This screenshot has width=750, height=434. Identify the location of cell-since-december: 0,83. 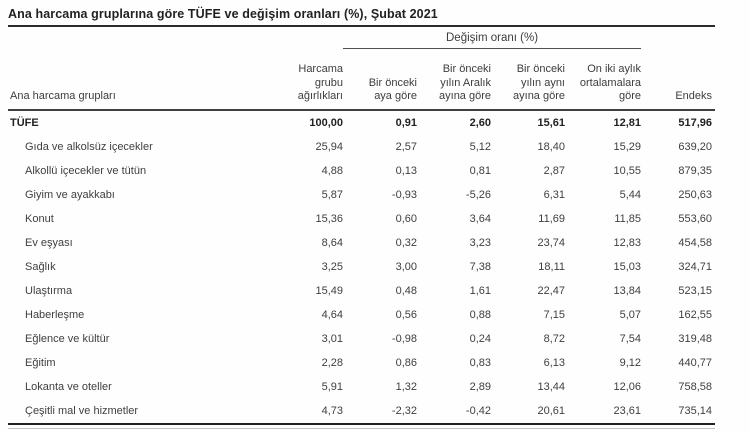
(480, 362).